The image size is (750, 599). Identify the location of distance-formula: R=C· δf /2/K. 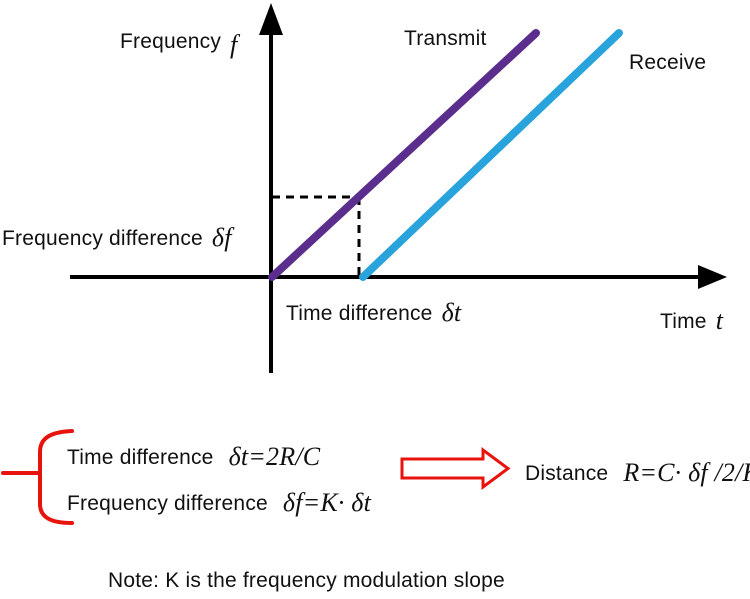
(686, 472).